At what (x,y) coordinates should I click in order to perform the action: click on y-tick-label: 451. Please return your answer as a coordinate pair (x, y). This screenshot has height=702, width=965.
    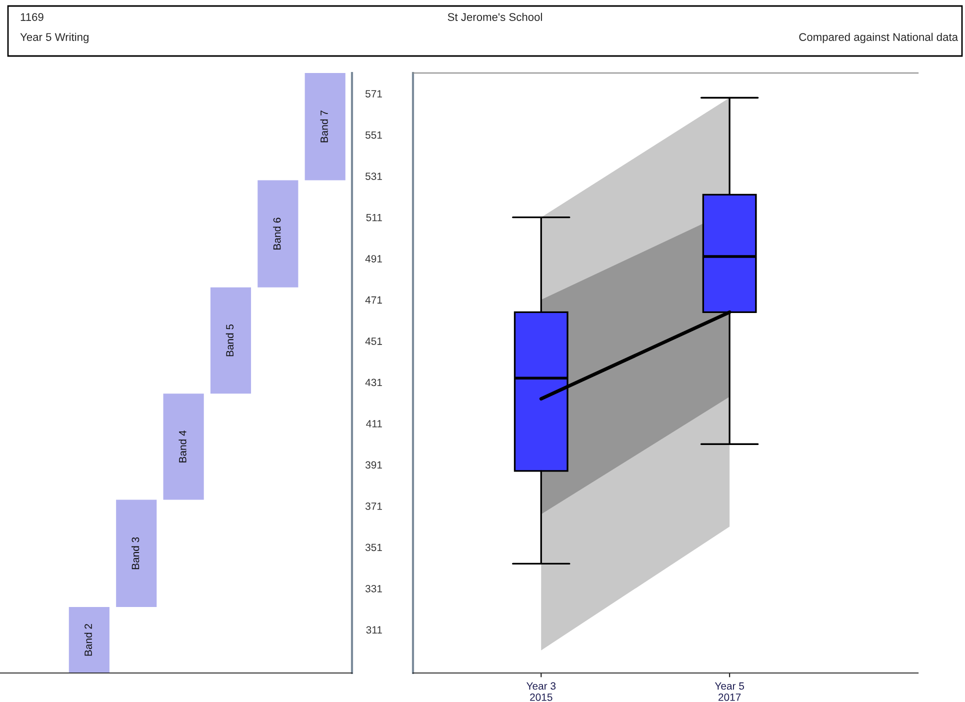
    Looking at the image, I should click on (373, 341).